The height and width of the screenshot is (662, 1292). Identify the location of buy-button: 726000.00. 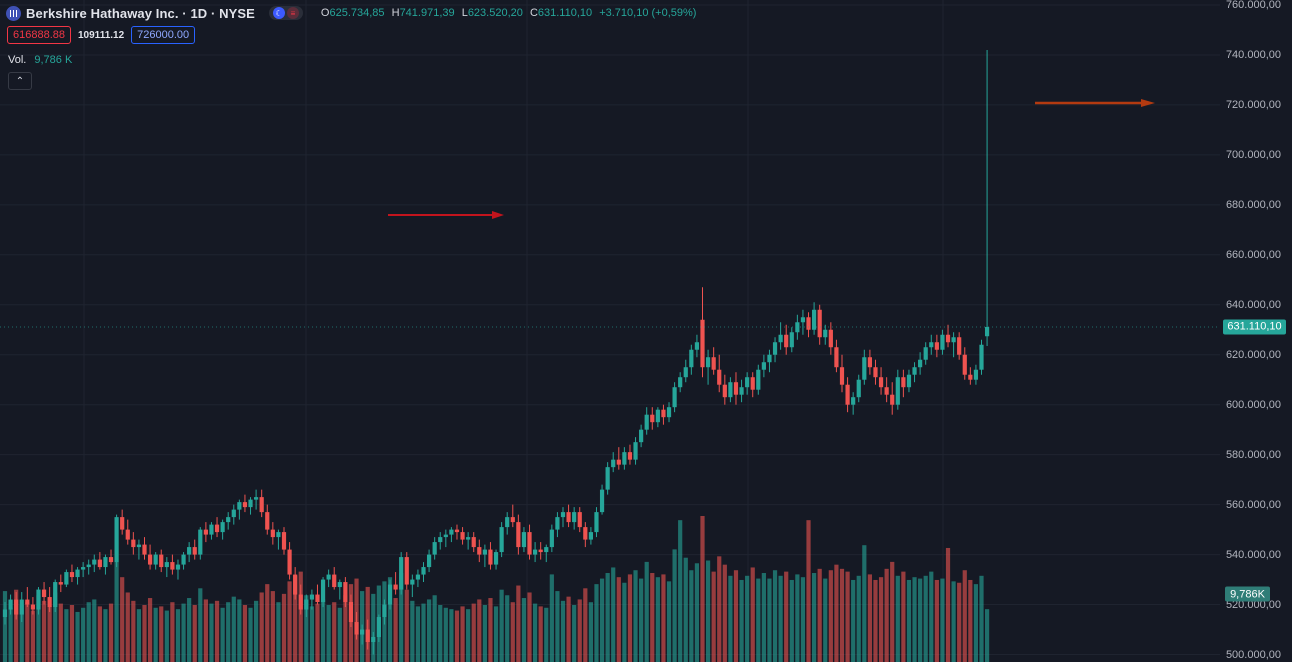
(163, 35).